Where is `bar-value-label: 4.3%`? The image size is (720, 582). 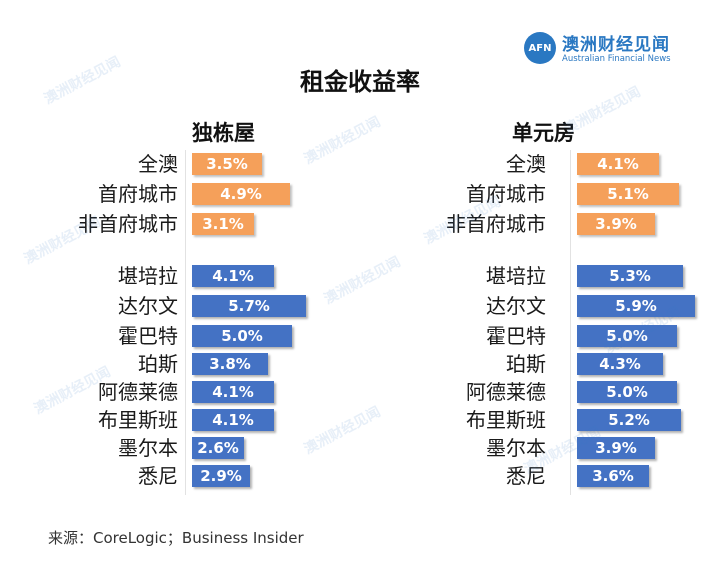 bar-value-label: 4.3% is located at coordinates (620, 364).